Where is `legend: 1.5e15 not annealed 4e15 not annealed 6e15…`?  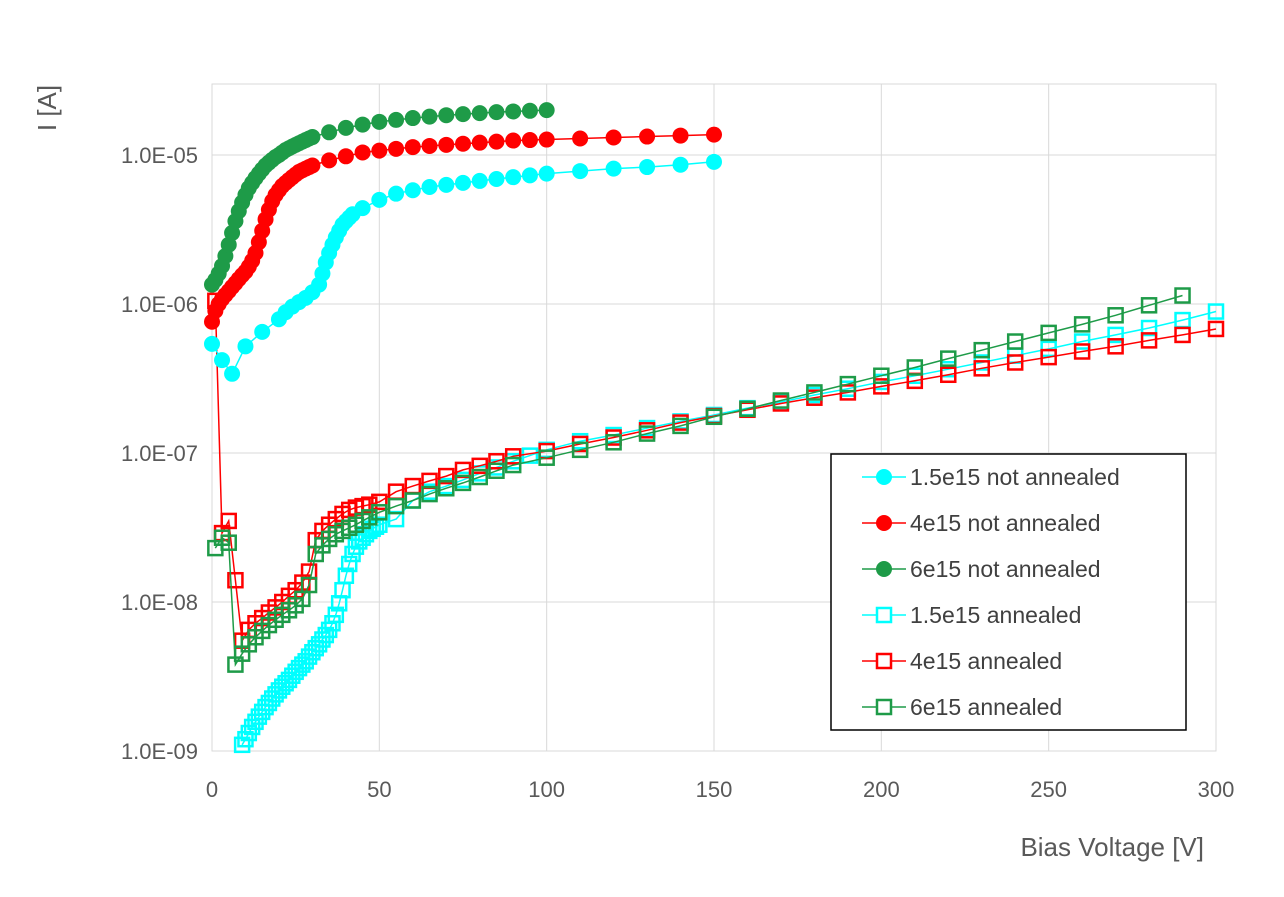
legend: 1.5e15 not annealed 4e15 not annealed 6e15… is located at coordinates (1008, 592).